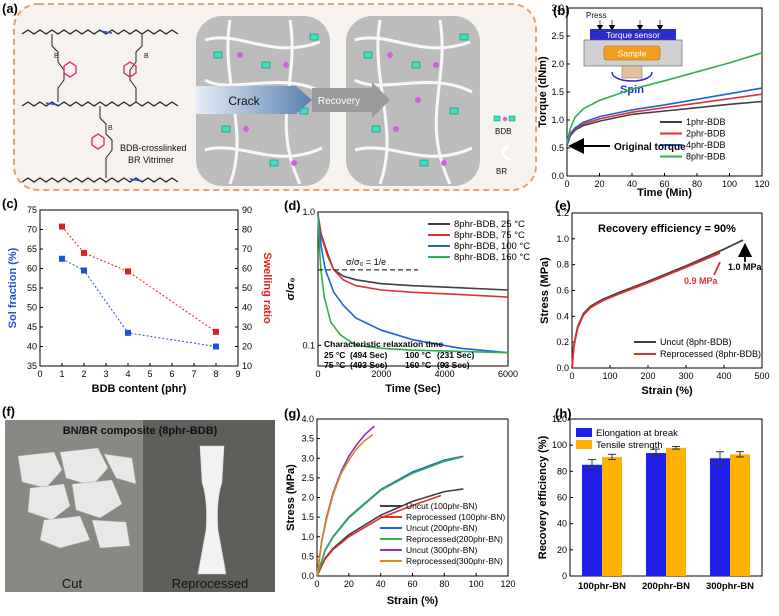  Describe the element at coordinates (308, 345) in the screenshot. I see `y-tick-label: 0.1` at that location.